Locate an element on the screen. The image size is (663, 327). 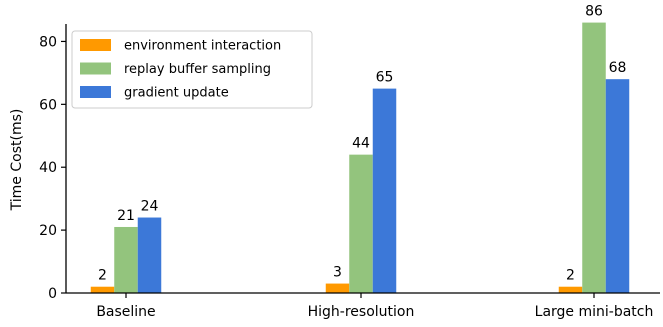
x-tick-label: Large mini-batch is located at coordinates (594, 312).